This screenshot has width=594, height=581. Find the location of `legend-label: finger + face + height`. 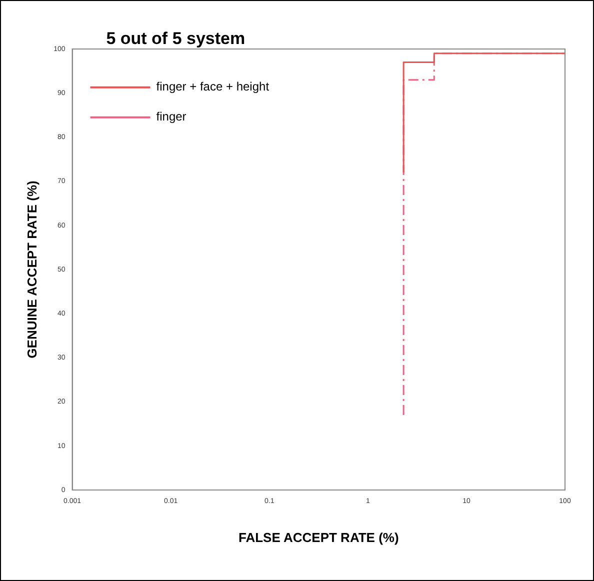

legend-label: finger + face + height is located at coordinates (213, 87).